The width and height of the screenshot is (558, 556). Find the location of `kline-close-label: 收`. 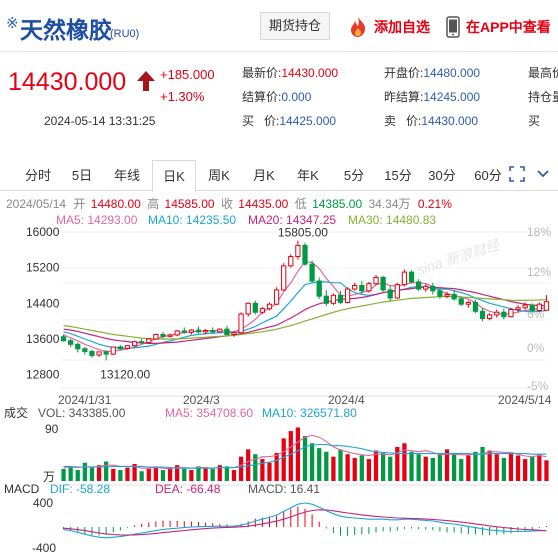

kline-close-label: 收 is located at coordinates (227, 204).